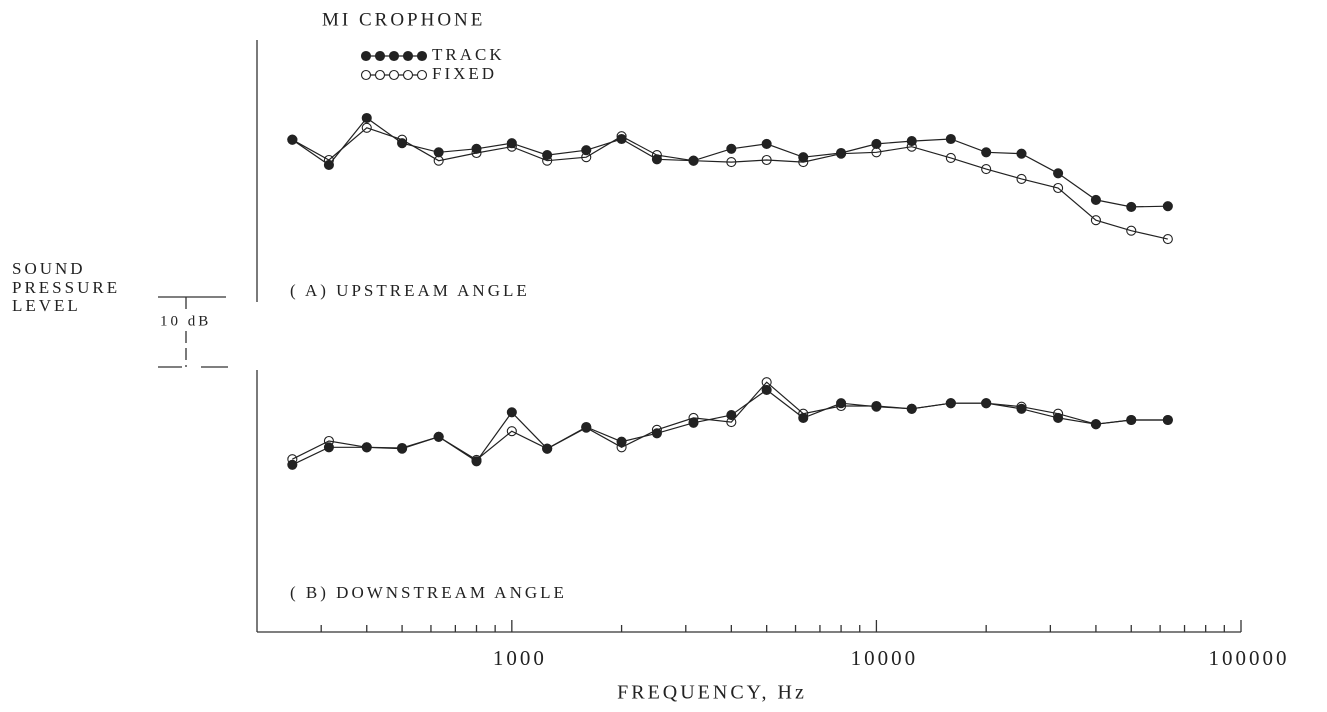  I want to click on x-axis-label: FREQUENCY, Hz, so click(712, 693).